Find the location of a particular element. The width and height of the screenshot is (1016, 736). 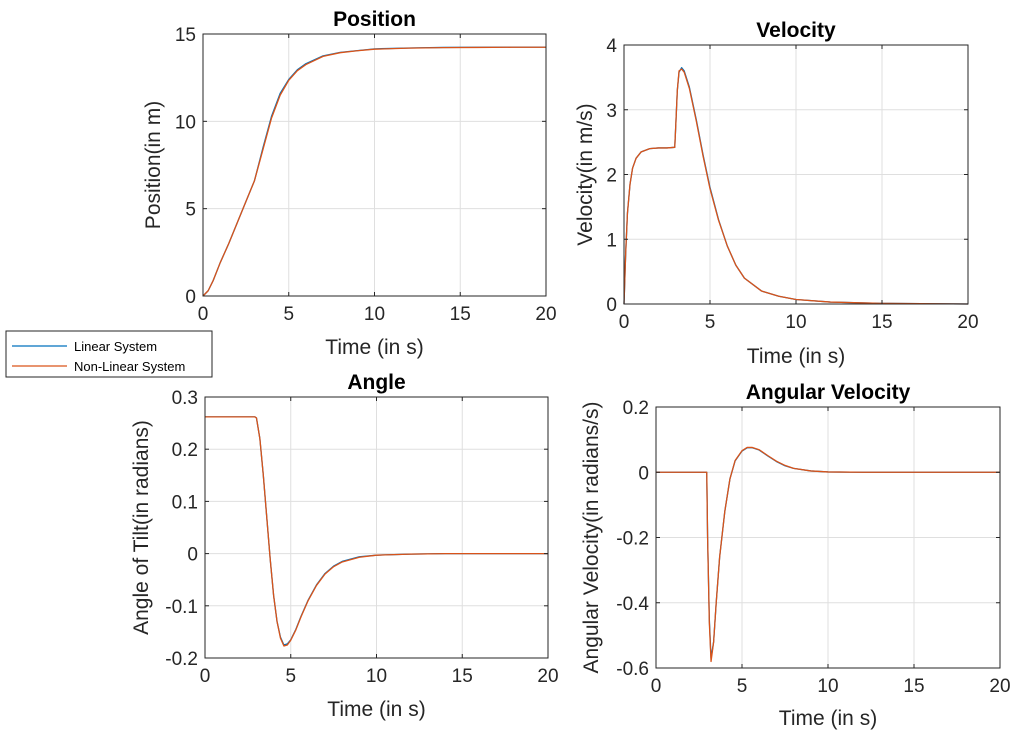

angular-velocity-title: Angular Velocity is located at coordinates (828, 392).